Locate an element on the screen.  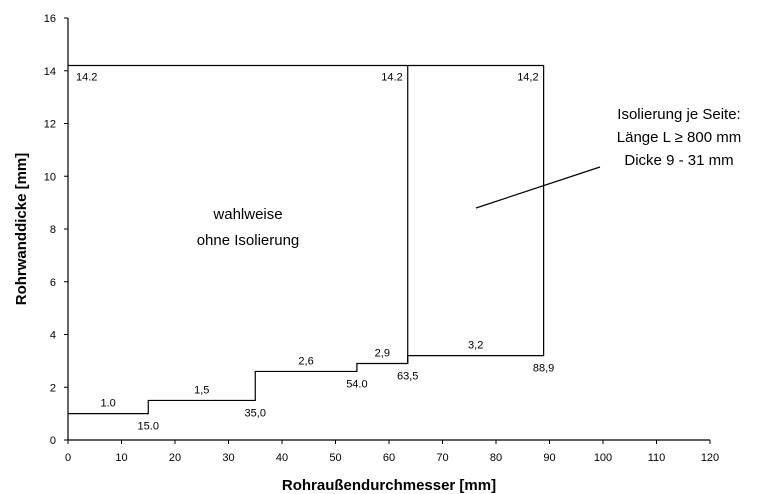
breakpoint-label: 63,5 is located at coordinates (407, 377).